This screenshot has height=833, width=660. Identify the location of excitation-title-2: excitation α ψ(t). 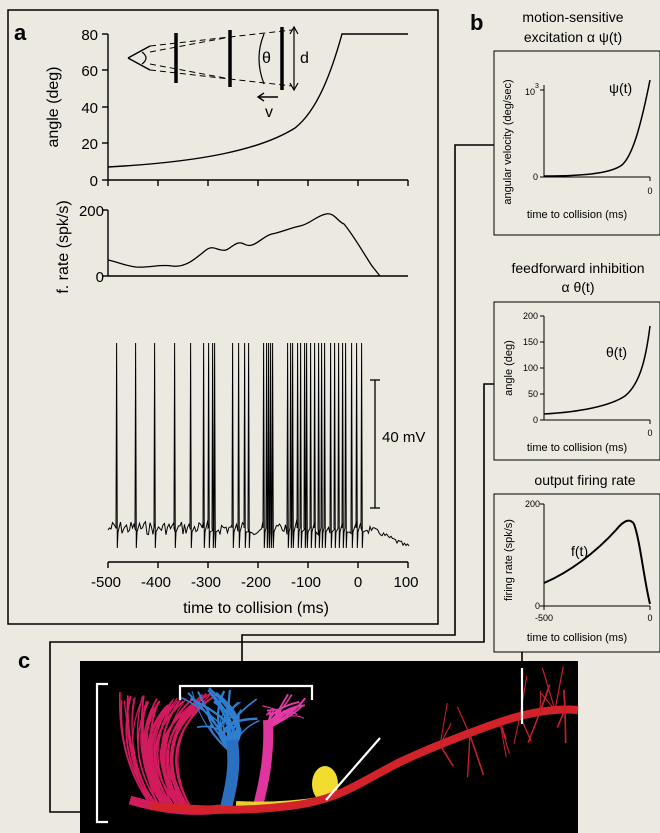
(573, 37).